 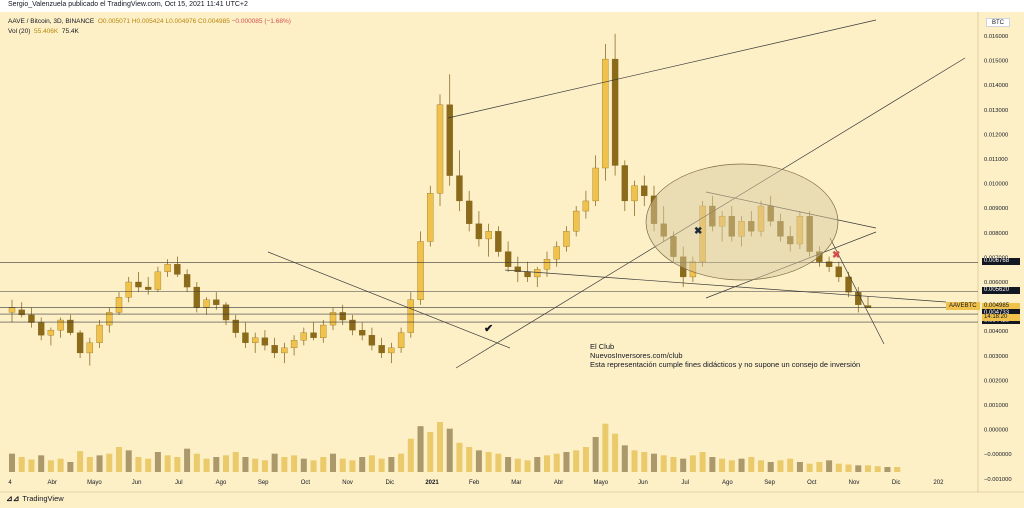 What do you see at coordinates (996, 357) in the screenshot?
I see `y-tick-label: 0.003000` at bounding box center [996, 357].